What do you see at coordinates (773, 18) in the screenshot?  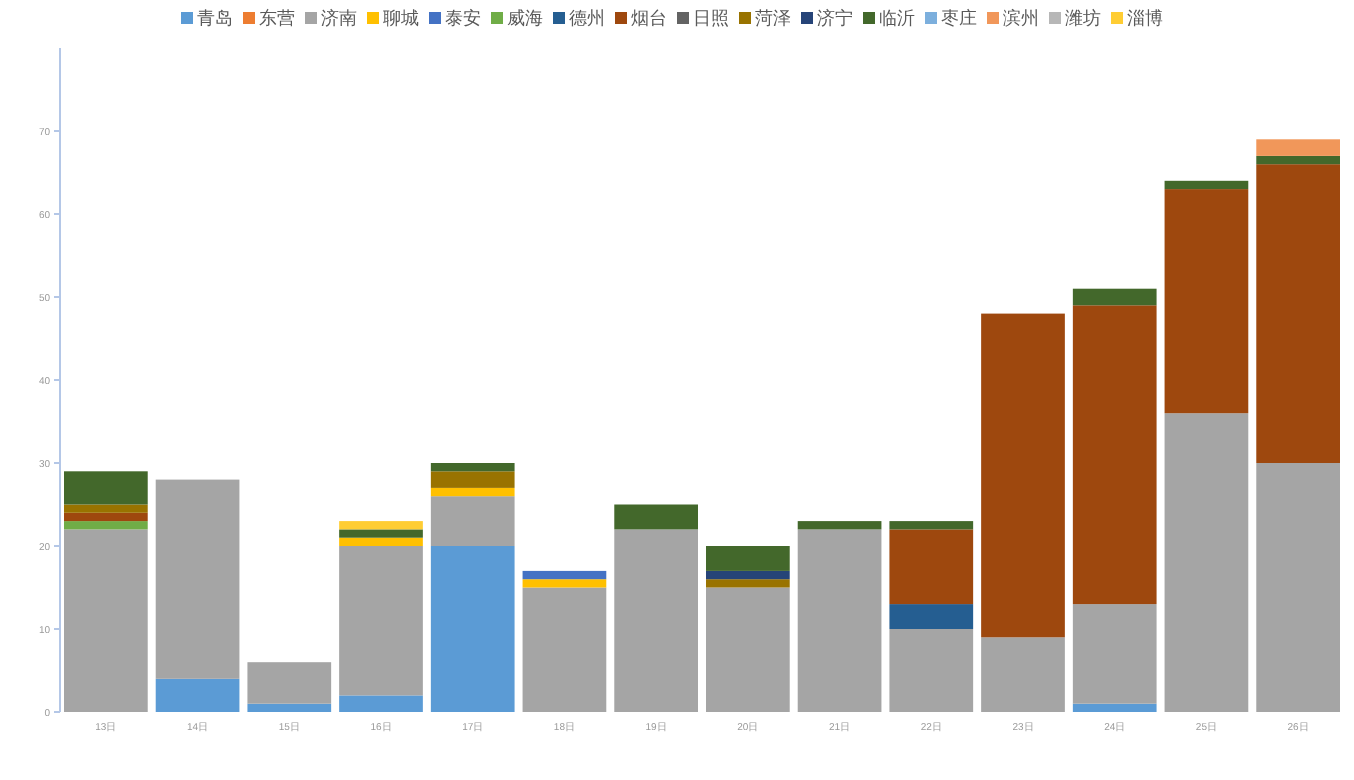 I see `legend-label: 菏泽` at bounding box center [773, 18].